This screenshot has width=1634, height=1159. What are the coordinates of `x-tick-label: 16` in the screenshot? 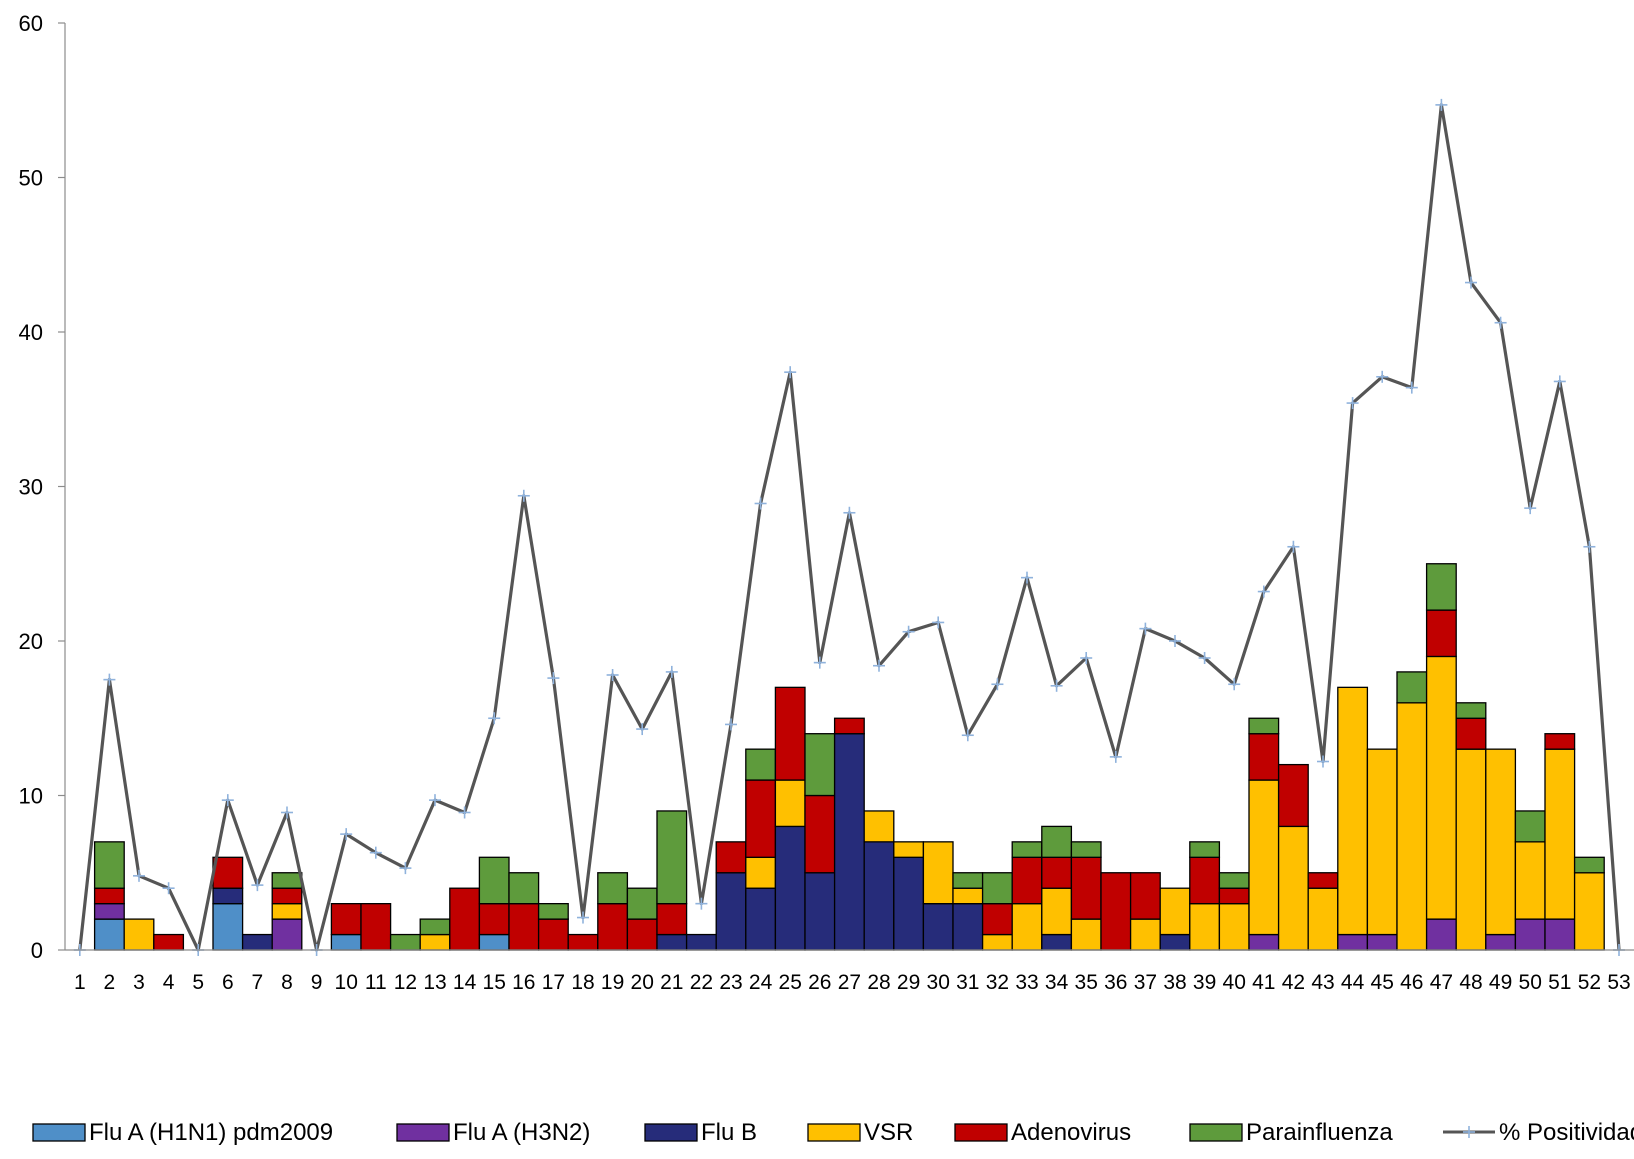 It's located at (523, 982).